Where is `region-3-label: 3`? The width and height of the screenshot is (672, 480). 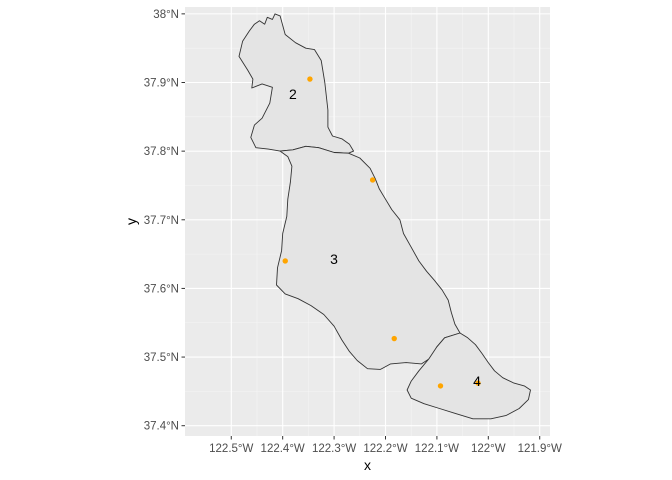 region-3-label: 3 is located at coordinates (334, 259).